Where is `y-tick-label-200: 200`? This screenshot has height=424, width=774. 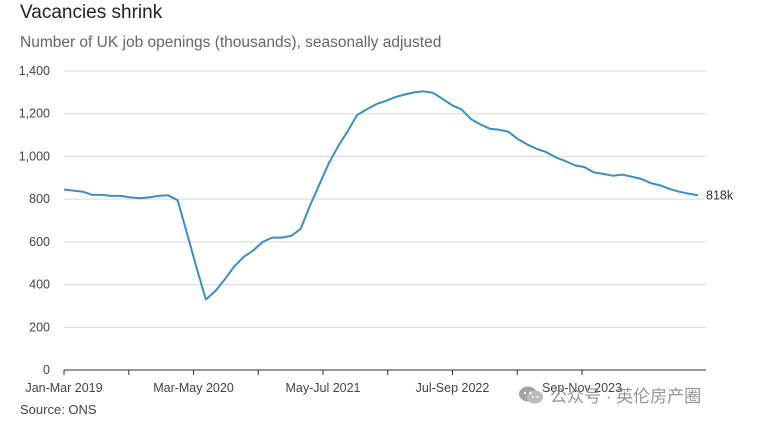 y-tick-label-200: 200 is located at coordinates (39, 327).